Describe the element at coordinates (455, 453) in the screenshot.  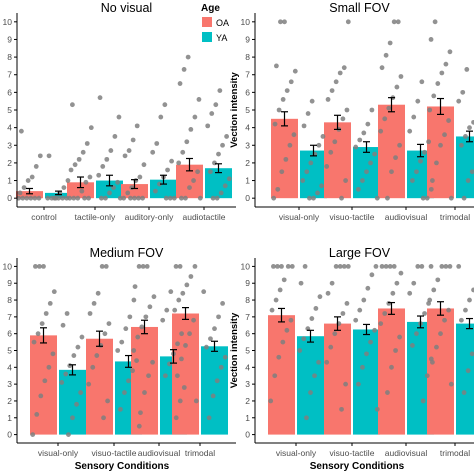
I see `x-tick-label: trimodal` at that location.